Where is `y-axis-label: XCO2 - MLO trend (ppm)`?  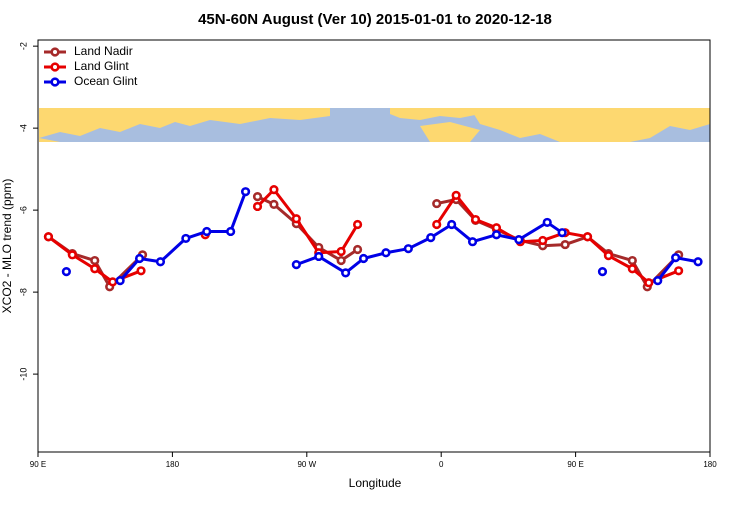 y-axis-label: XCO2 - MLO trend (ppm) is located at coordinates (7, 246).